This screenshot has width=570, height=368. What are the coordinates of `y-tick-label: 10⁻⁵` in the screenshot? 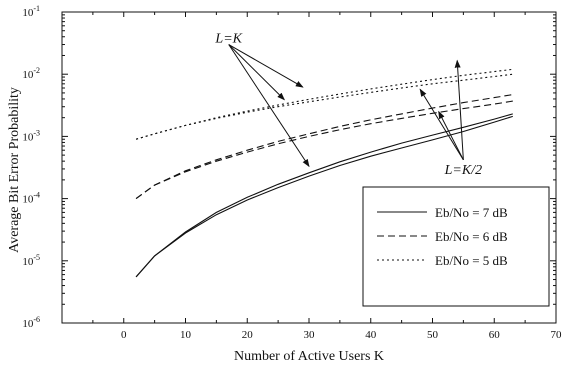 It's located at (31, 260).